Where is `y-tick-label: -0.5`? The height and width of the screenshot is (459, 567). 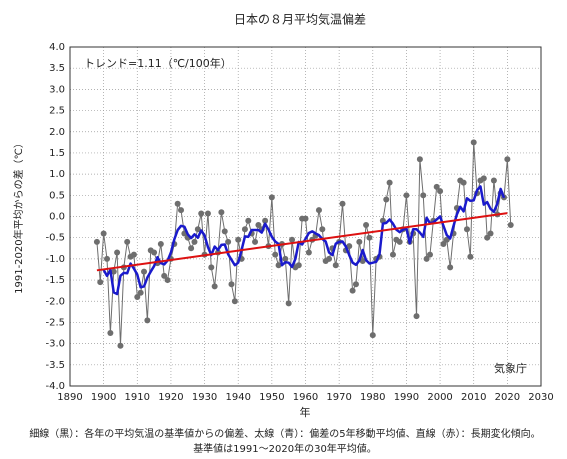 y-tick-label: -0.5 is located at coordinates (55, 238).